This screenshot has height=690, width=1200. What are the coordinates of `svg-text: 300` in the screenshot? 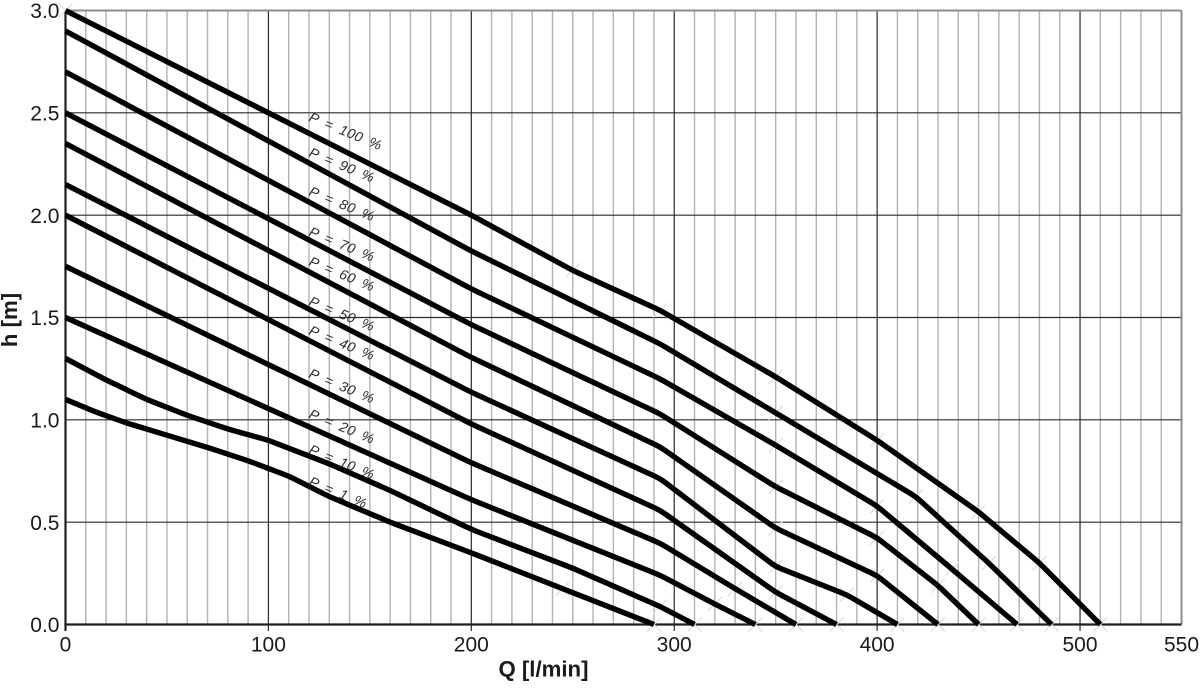 It's located at (674, 645).